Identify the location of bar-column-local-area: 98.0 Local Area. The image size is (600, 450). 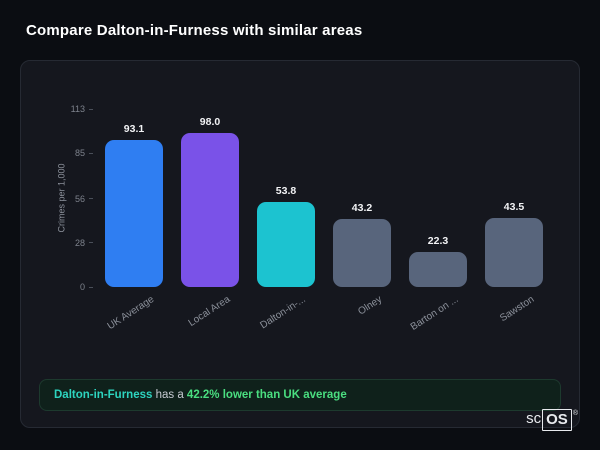
(210, 219).